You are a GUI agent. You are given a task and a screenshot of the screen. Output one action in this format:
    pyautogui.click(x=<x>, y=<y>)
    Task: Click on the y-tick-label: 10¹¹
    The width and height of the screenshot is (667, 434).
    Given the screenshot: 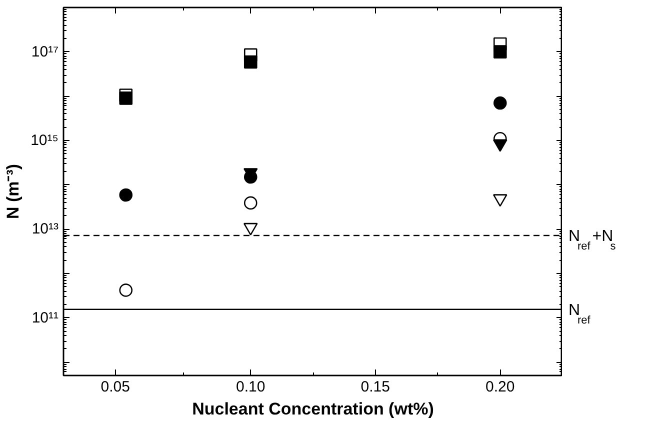 What is the action you would take?
    pyautogui.click(x=45, y=317)
    